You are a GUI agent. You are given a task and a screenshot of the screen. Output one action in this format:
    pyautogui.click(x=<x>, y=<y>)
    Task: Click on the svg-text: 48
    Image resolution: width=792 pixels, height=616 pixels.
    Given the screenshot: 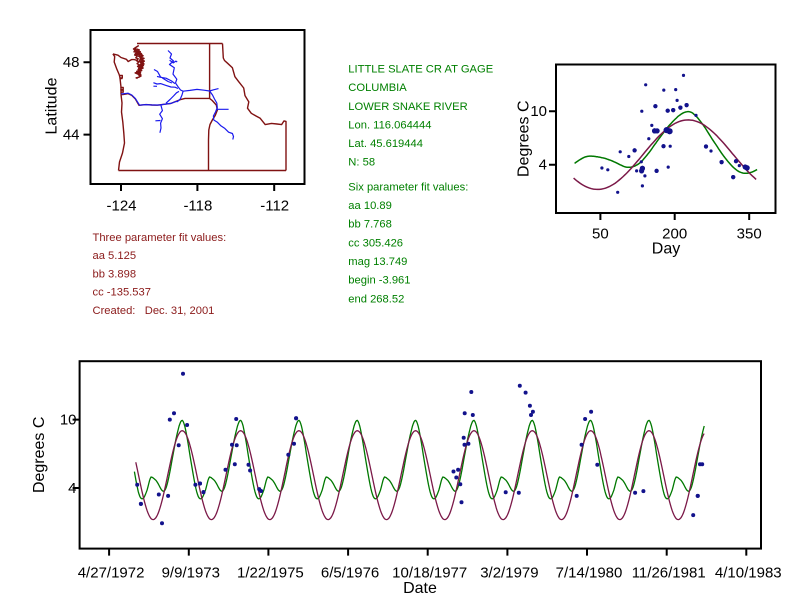 What is the action you would take?
    pyautogui.click(x=71, y=62)
    